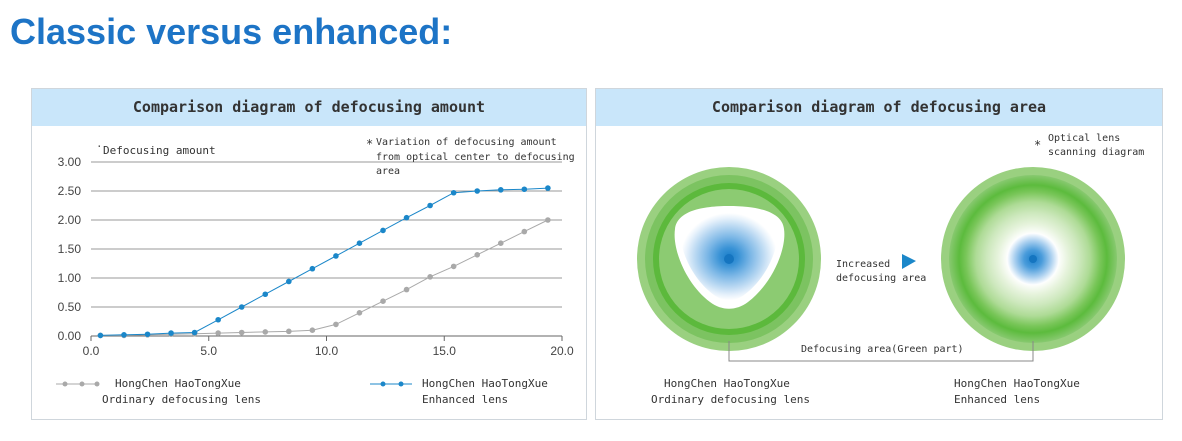 The height and width of the screenshot is (441, 1182). I want to click on arrow-label-line-1: Increased, so click(863, 264).